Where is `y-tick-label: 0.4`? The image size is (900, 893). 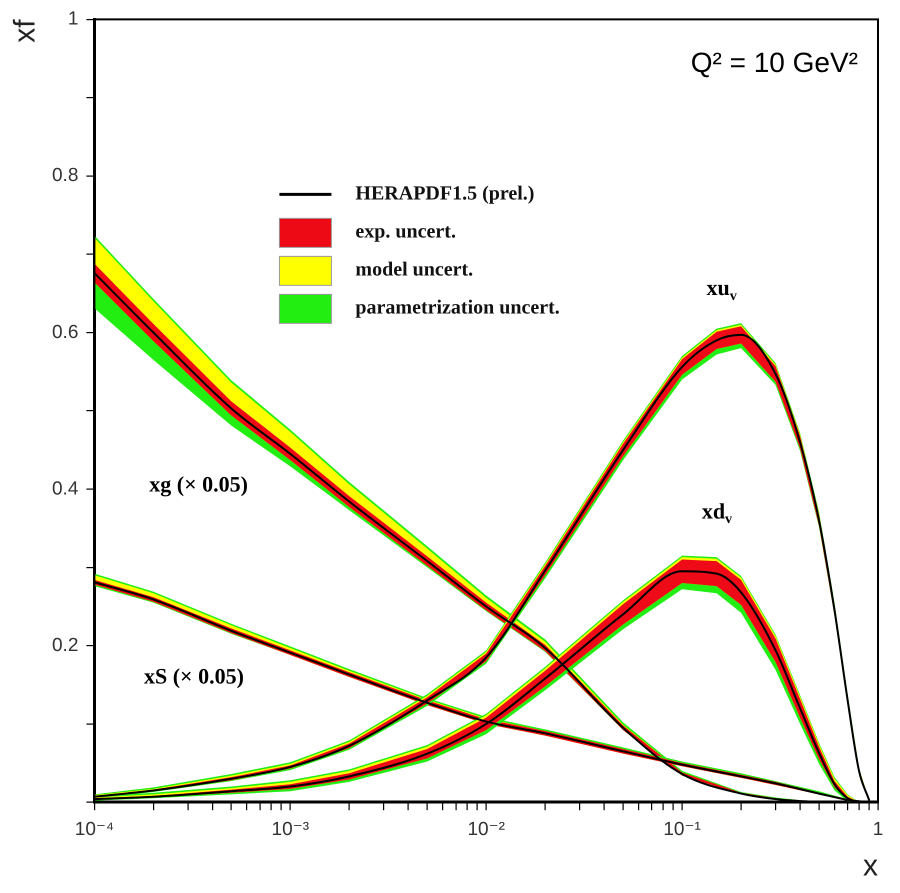 y-tick-label: 0.4 is located at coordinates (65, 489).